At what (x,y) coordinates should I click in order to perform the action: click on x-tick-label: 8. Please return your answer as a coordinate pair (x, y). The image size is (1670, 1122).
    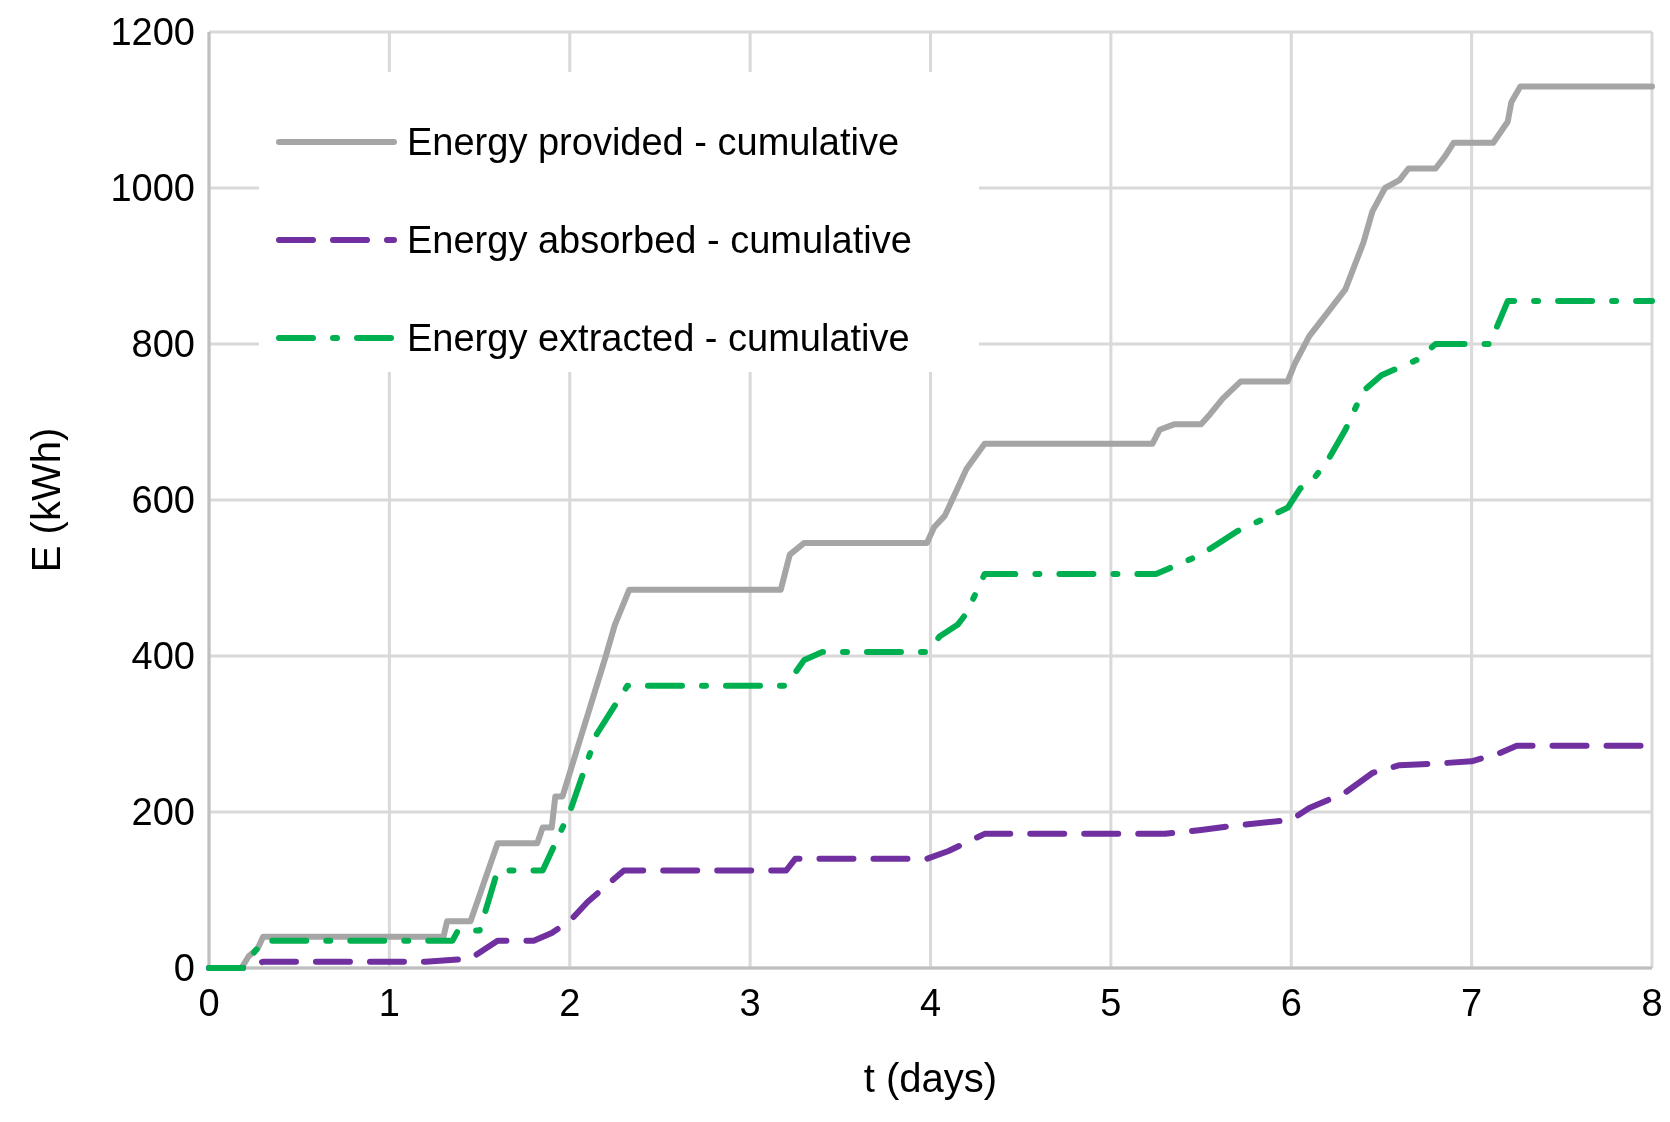
    Looking at the image, I should click on (1652, 1003).